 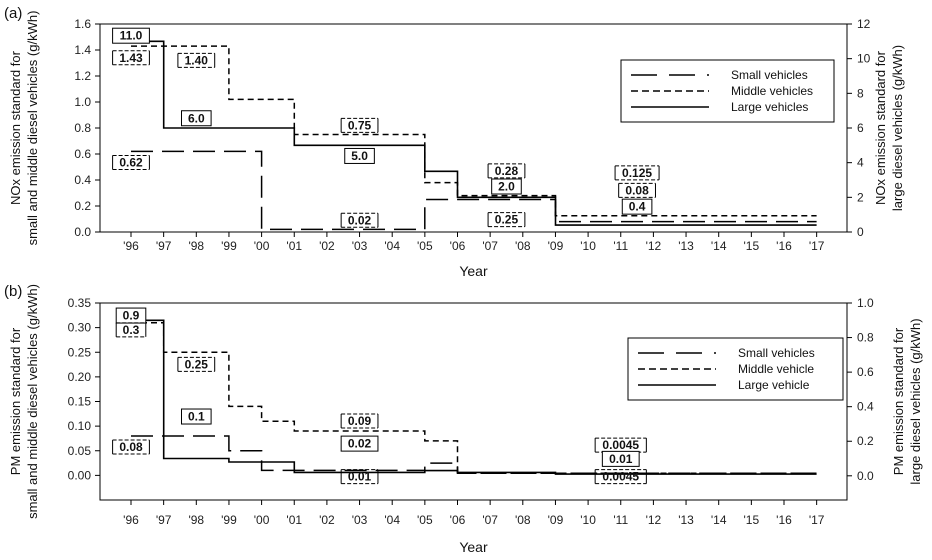 What do you see at coordinates (507, 171) in the screenshot?
I see `annotation-value: 0.28` at bounding box center [507, 171].